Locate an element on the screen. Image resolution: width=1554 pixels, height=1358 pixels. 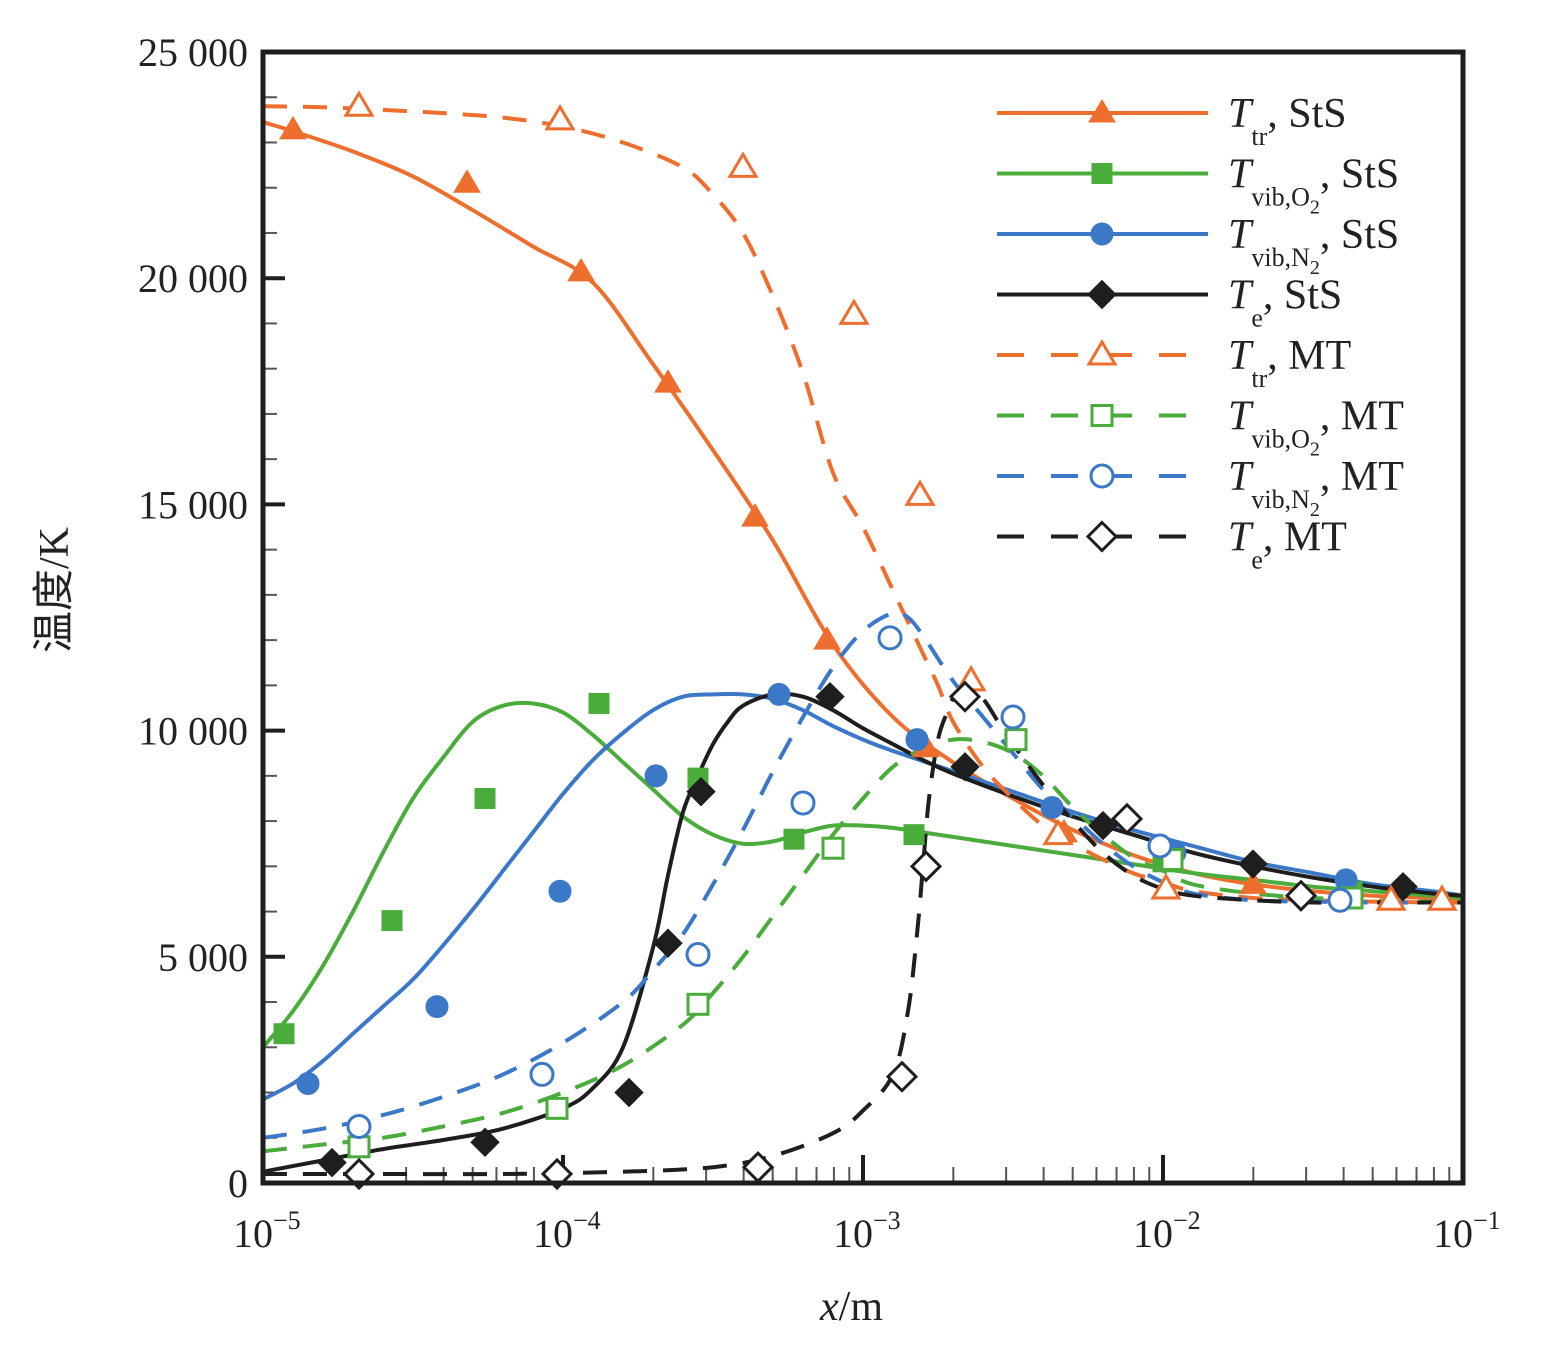
y-tick-label: 15 000 is located at coordinates (193, 504).